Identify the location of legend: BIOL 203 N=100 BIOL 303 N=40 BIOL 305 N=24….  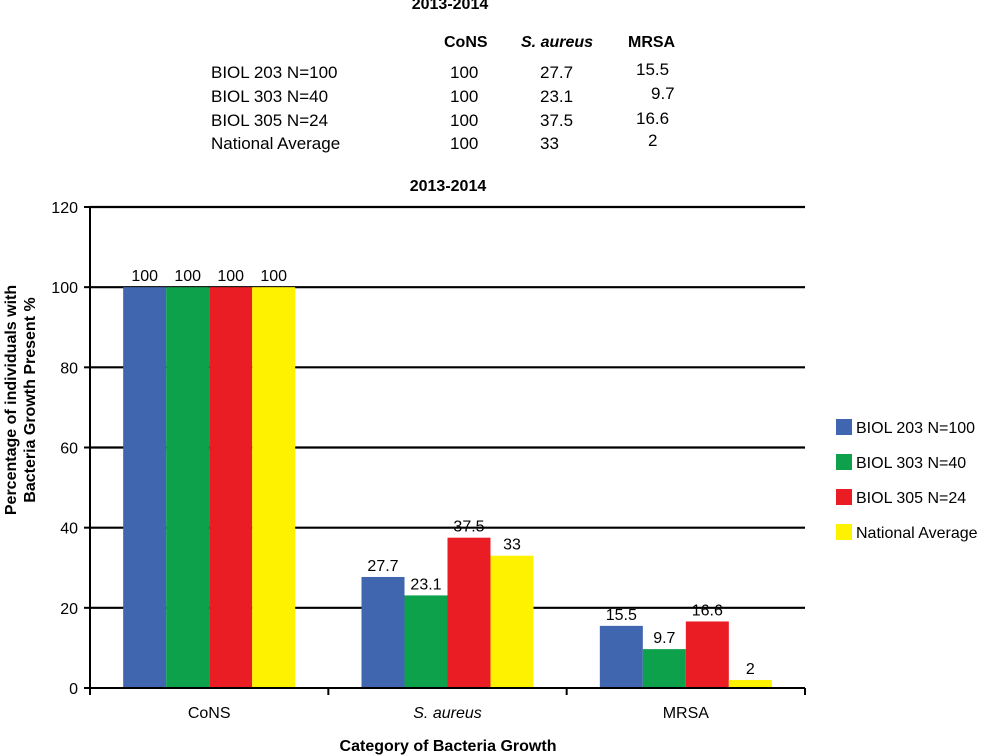
(907, 480).